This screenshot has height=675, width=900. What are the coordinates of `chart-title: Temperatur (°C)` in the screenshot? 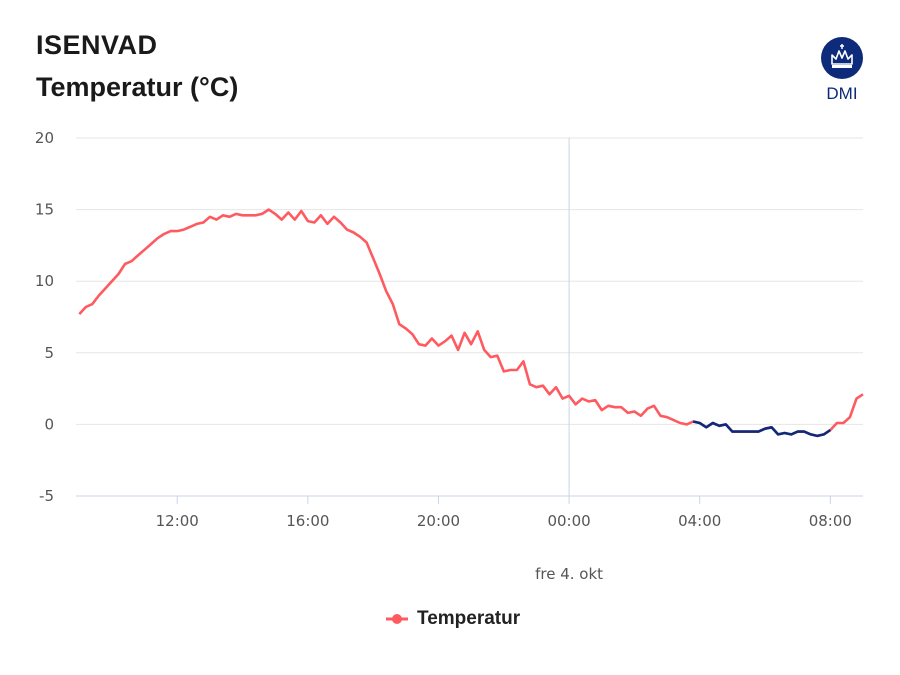 It's located at (137, 87).